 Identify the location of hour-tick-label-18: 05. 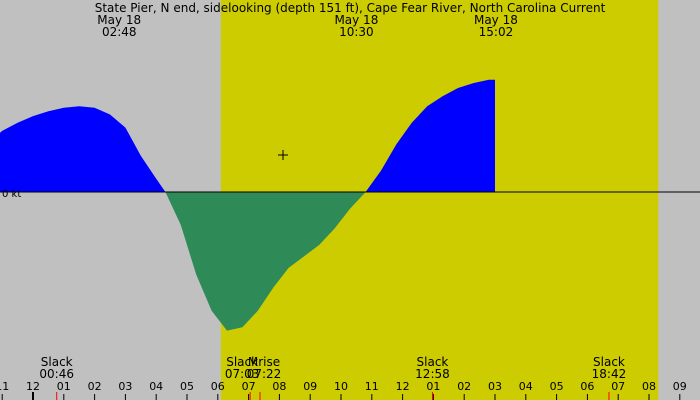
(557, 386).